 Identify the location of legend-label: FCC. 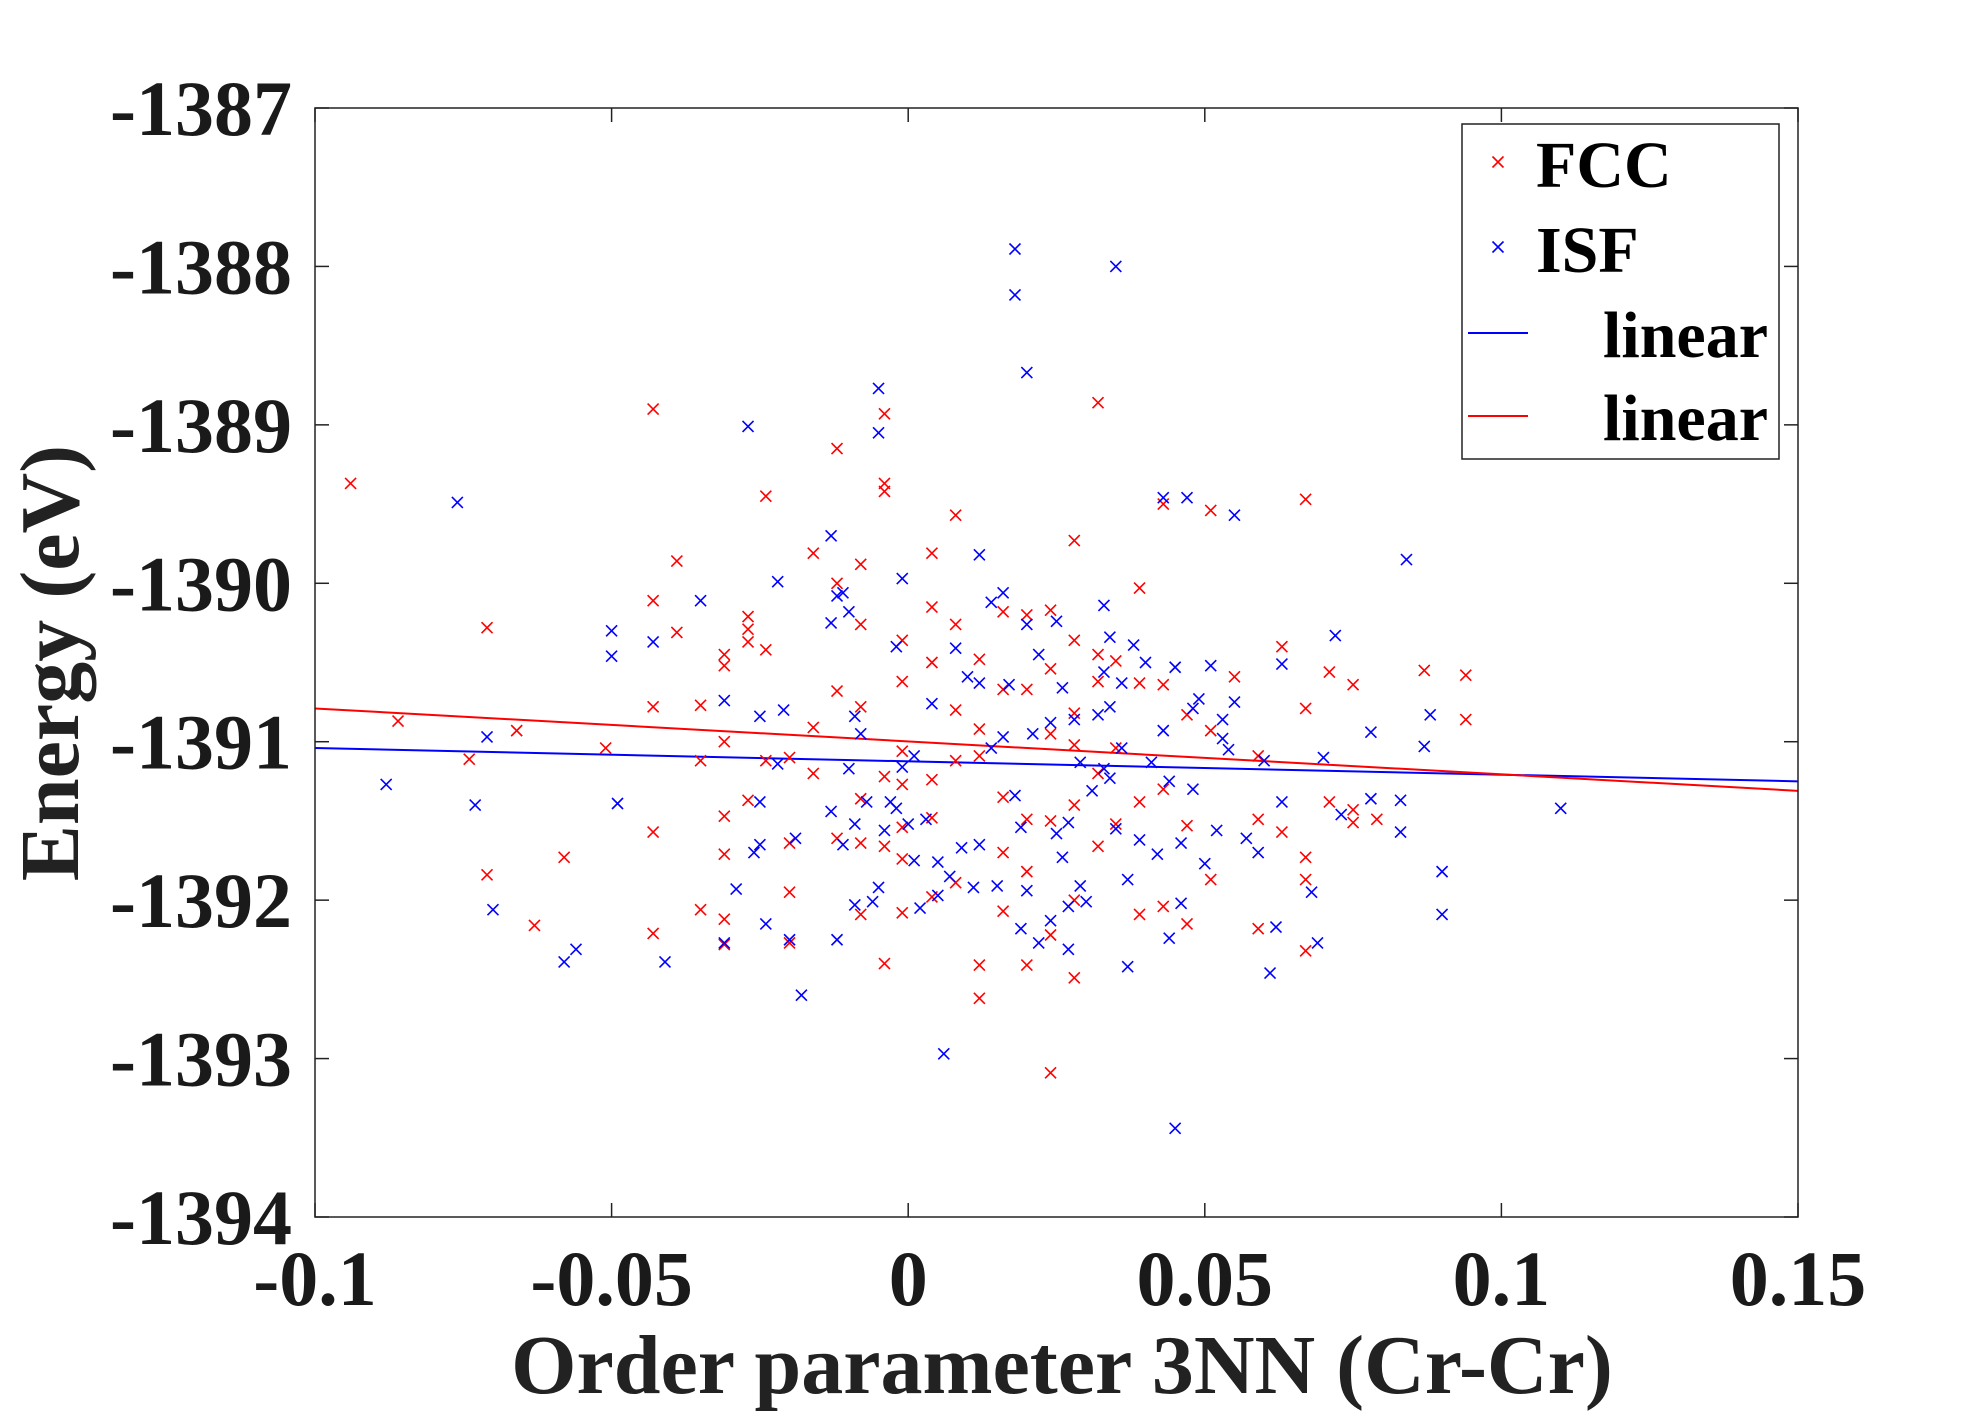
(1604, 165).